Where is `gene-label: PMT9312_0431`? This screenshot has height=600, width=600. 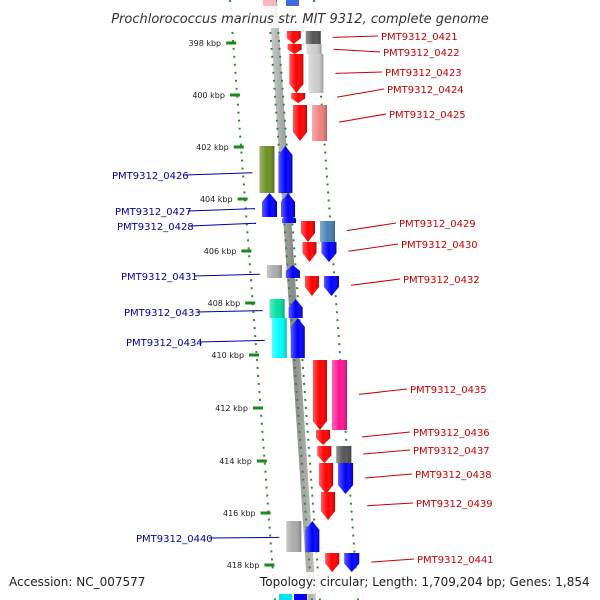 gene-label: PMT9312_0431 is located at coordinates (159, 277).